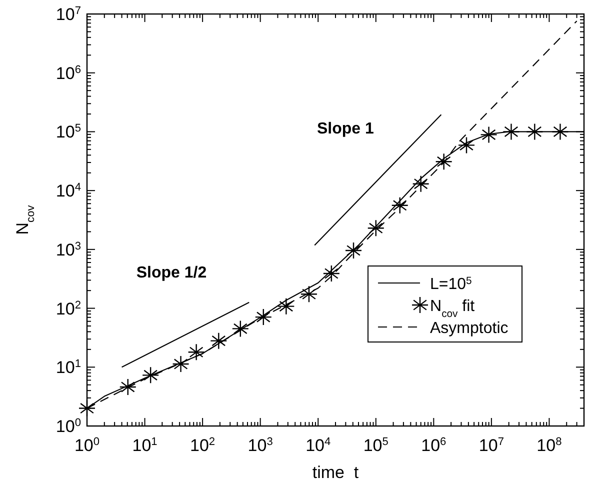 The width and height of the screenshot is (604, 487). What do you see at coordinates (145, 445) in the screenshot?
I see `x-tick-label: 10$^{1}$` at bounding box center [145, 445].